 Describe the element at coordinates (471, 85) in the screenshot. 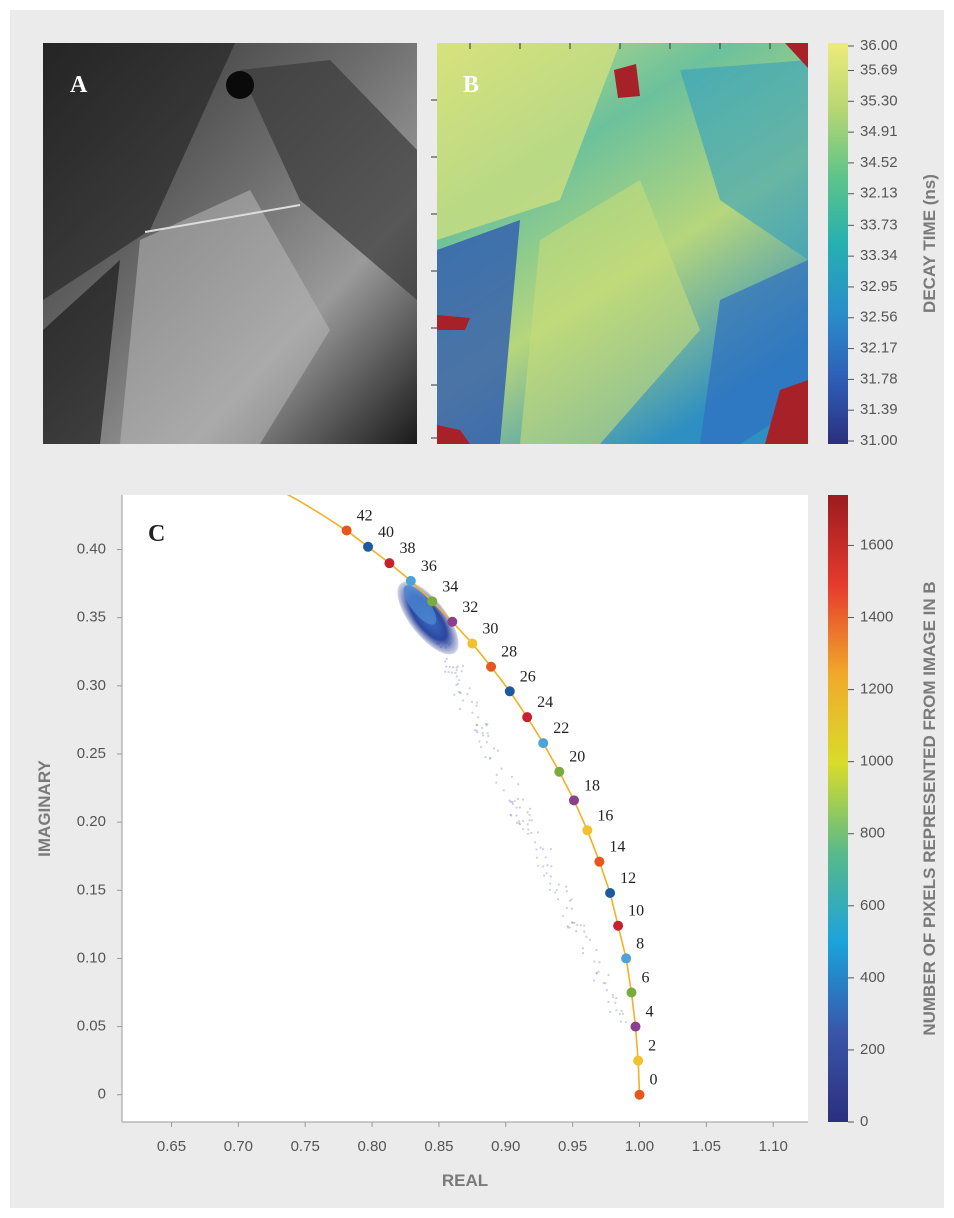

I see `panel-label: B` at that location.